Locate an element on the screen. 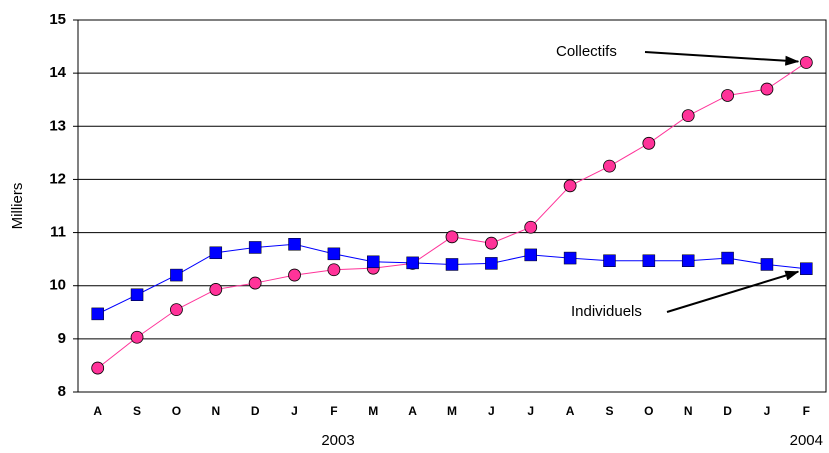 Image resolution: width=829 pixels, height=453 pixels. y-axis-label: Milliers is located at coordinates (17, 206).